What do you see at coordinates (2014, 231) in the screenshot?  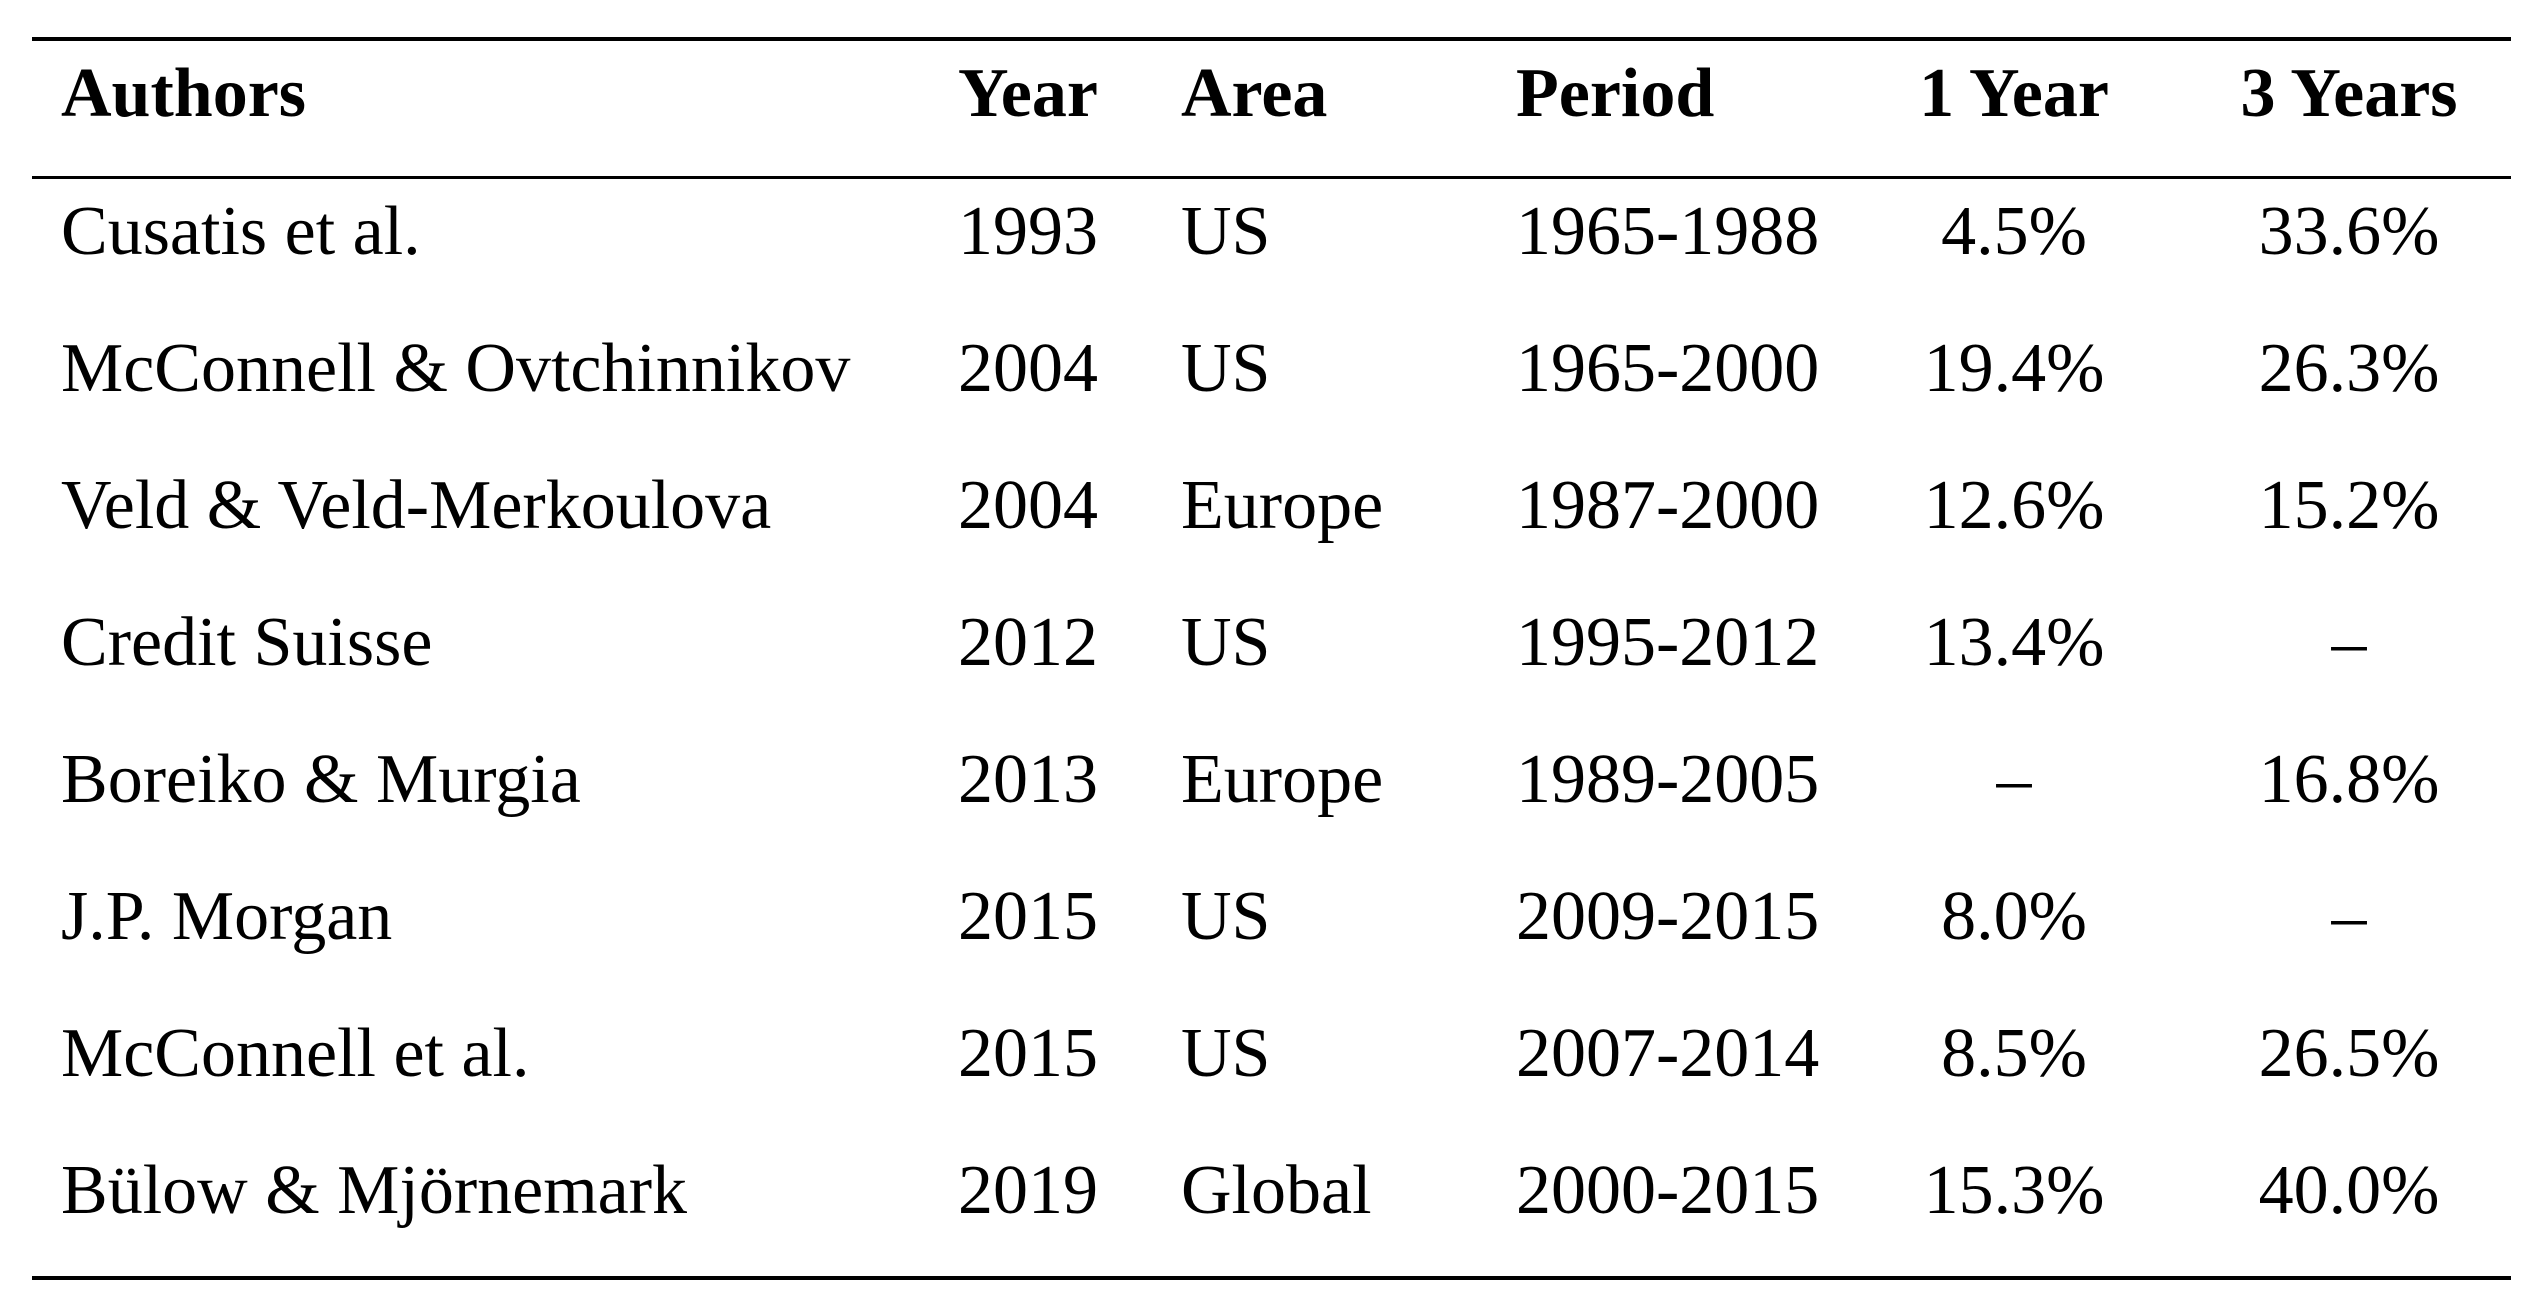 I see `cell-one-year: 4.5%` at bounding box center [2014, 231].